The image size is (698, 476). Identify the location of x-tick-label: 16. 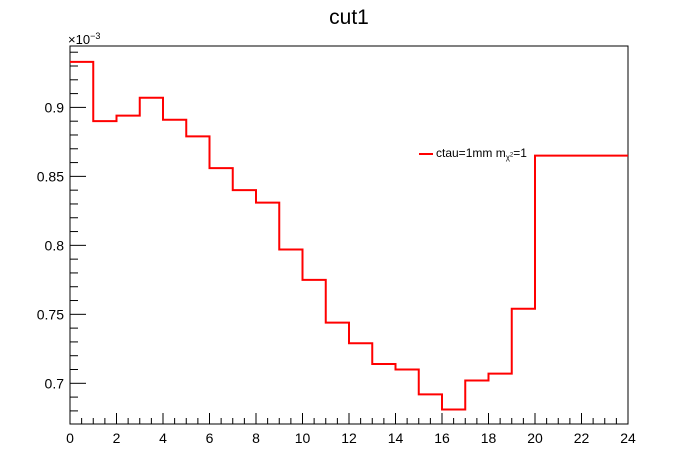
(442, 438).